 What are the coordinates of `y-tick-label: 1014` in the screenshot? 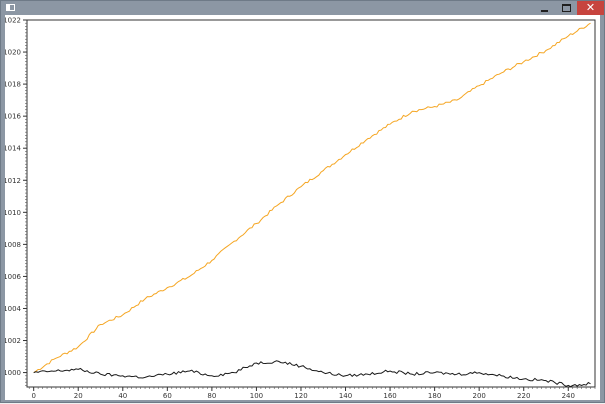 It's located at (13, 149).